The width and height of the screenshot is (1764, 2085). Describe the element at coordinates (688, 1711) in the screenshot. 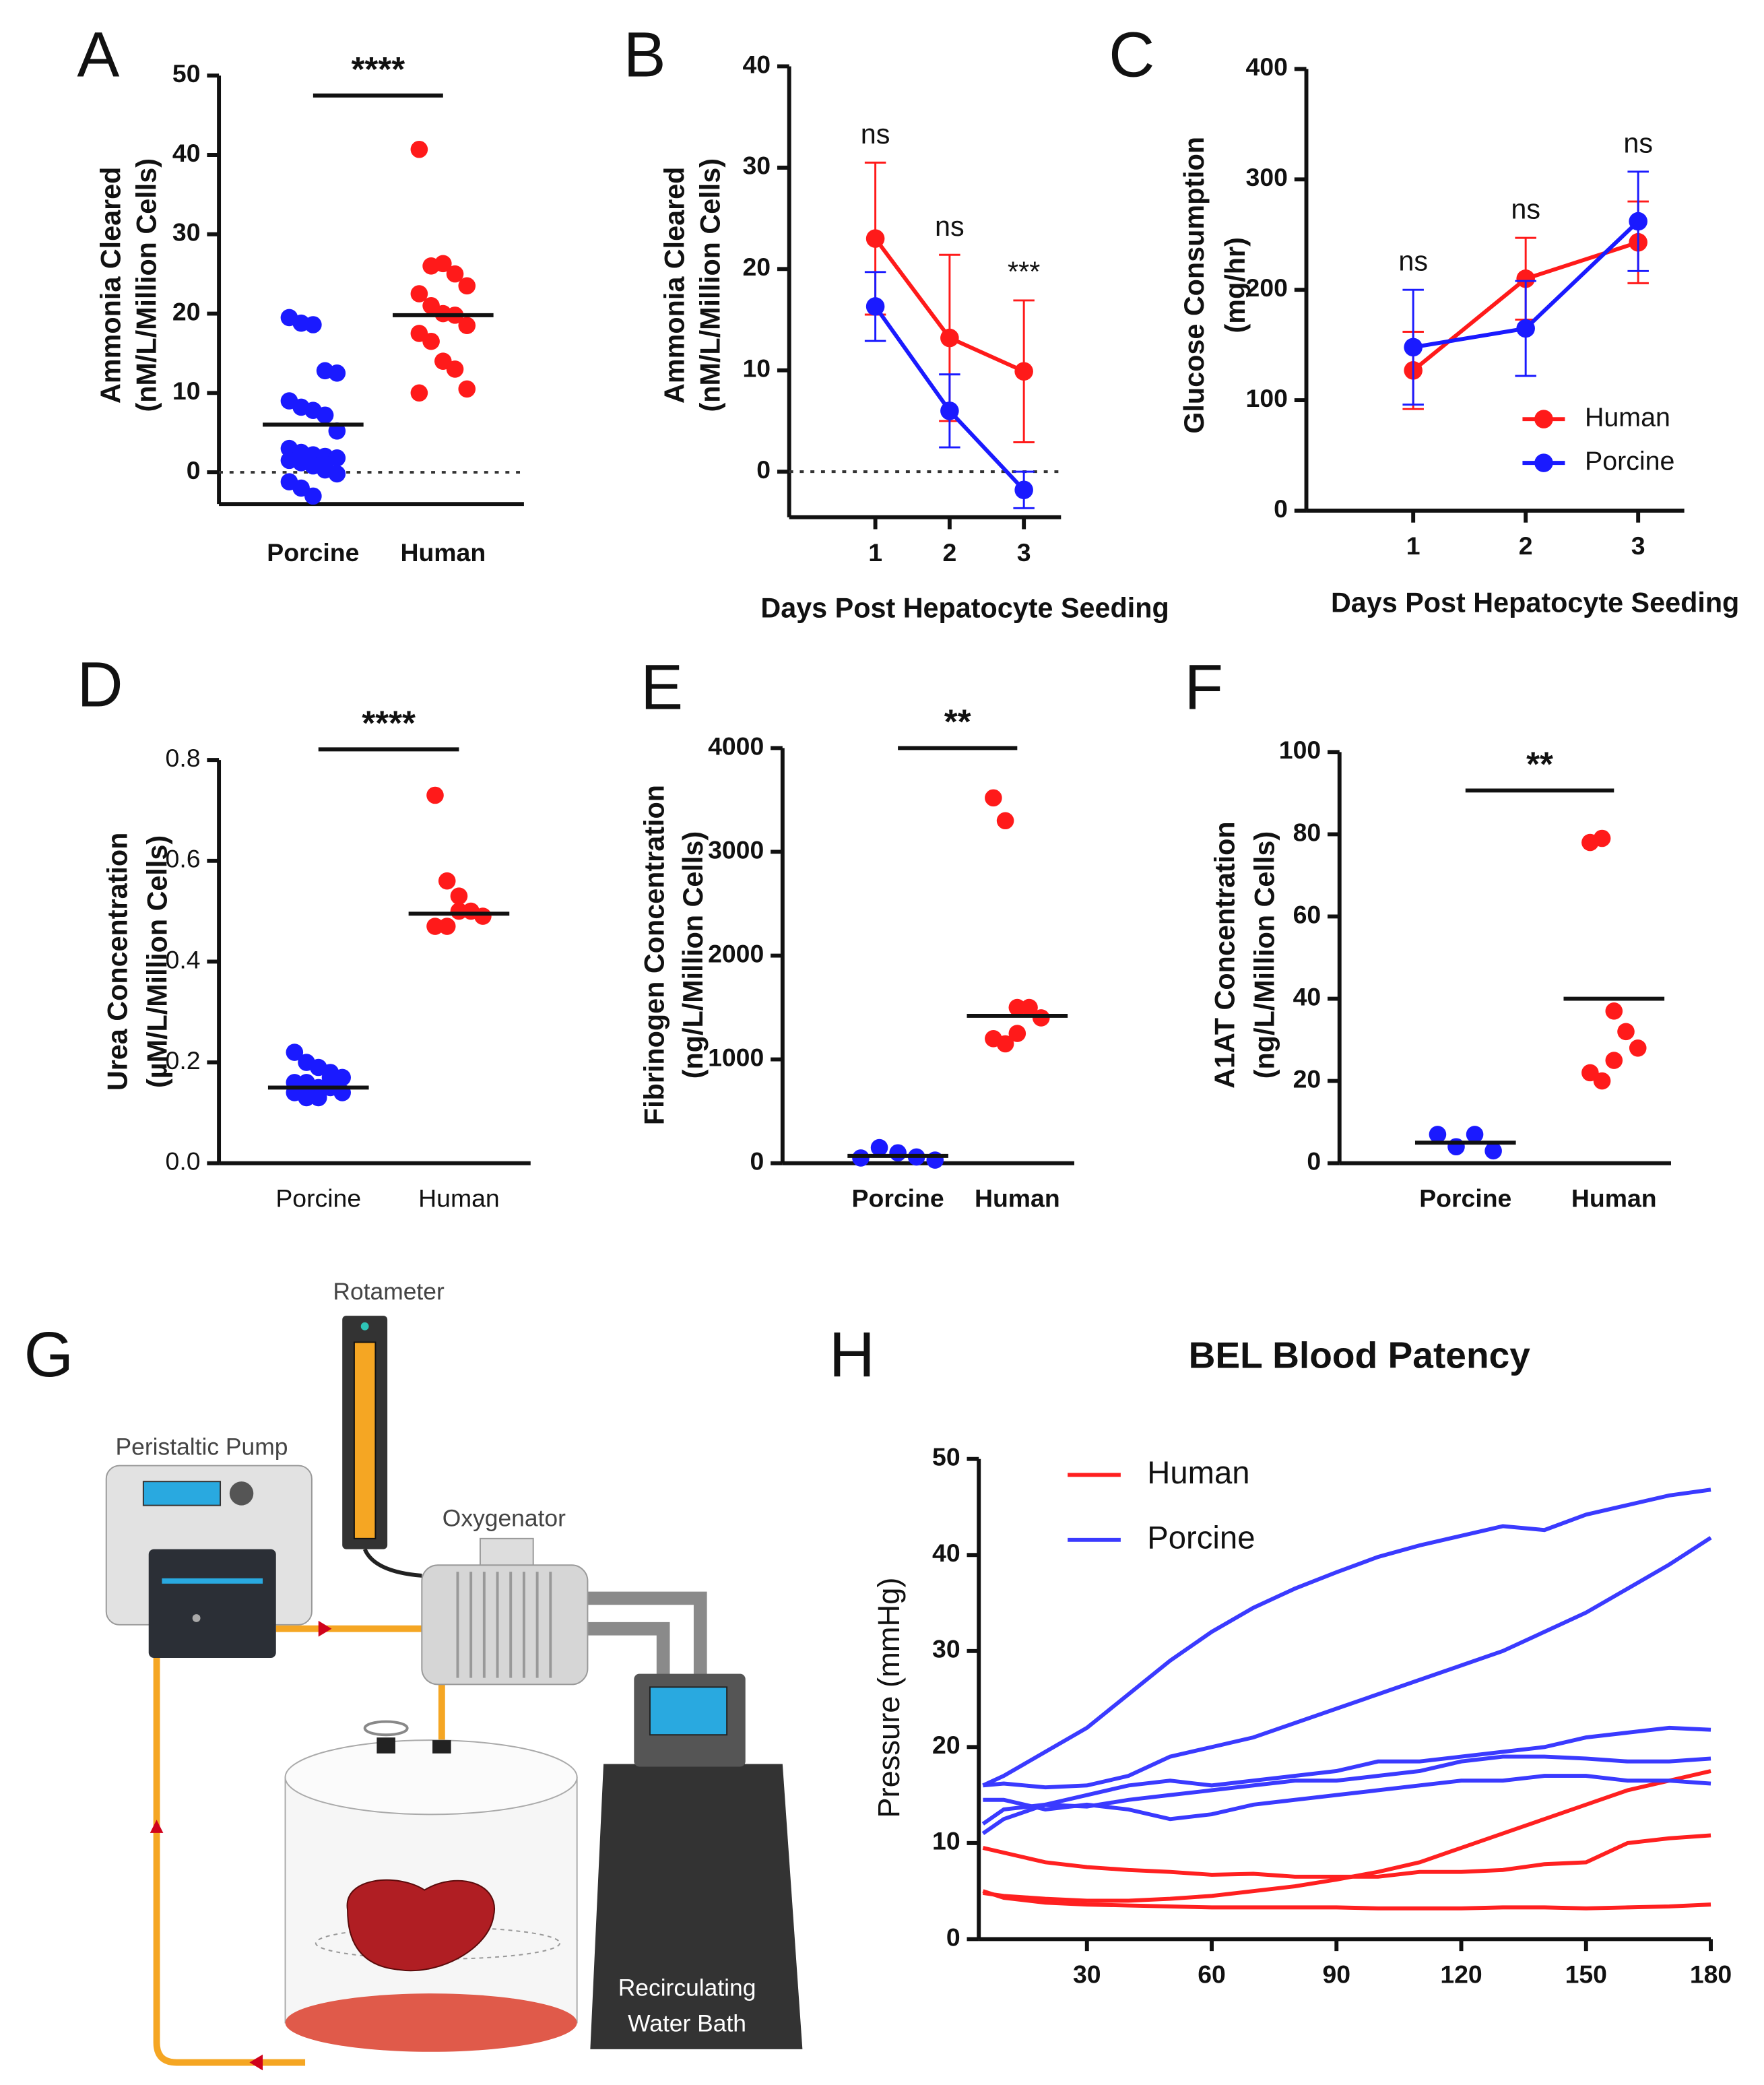

I see `bath-screen` at that location.